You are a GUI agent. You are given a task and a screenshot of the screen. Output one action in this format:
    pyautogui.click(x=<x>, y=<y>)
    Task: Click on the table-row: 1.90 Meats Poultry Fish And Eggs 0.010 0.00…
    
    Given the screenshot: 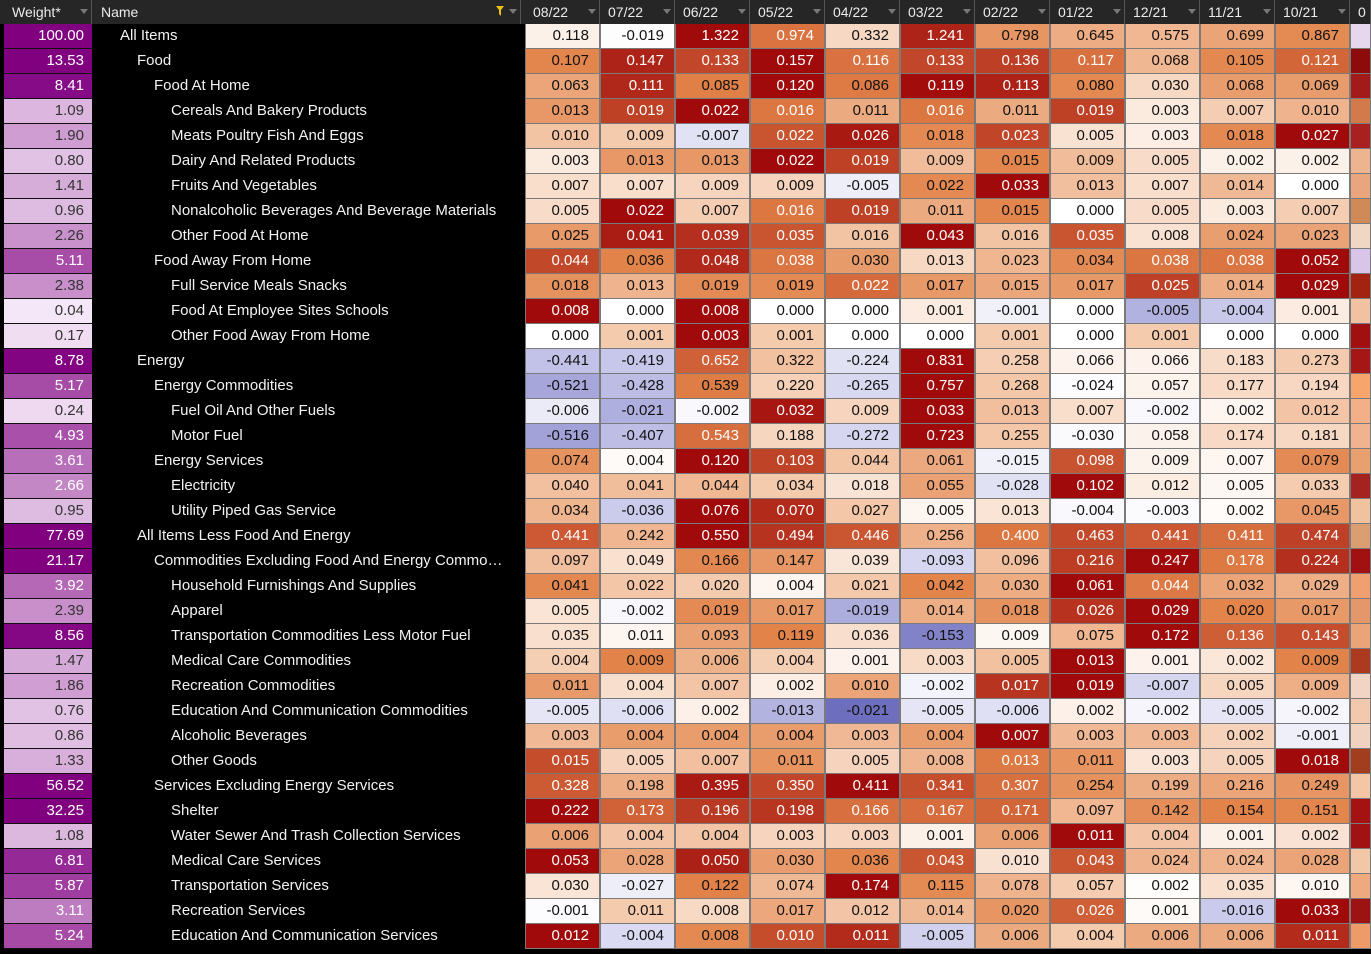 What is the action you would take?
    pyautogui.click(x=685, y=136)
    